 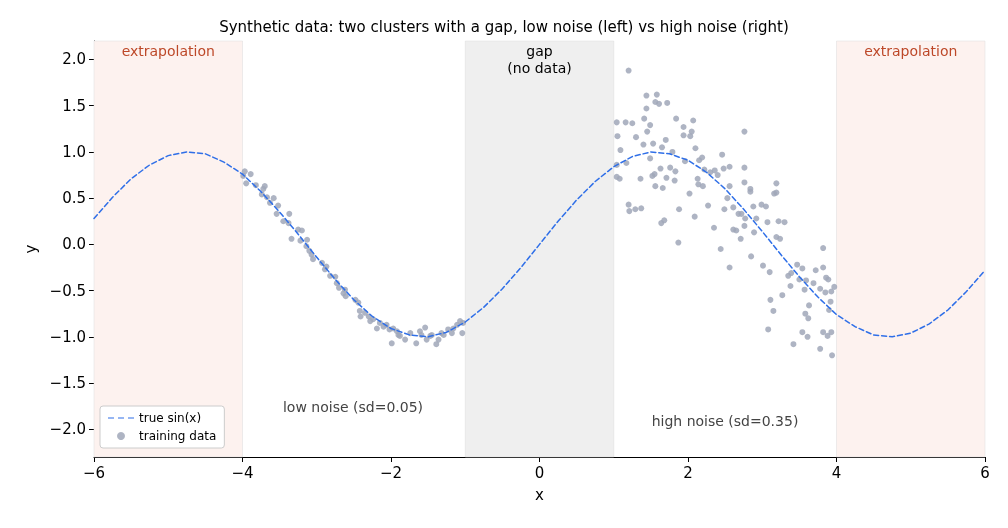 I want to click on x-tick-label: 6, so click(x=985, y=472).